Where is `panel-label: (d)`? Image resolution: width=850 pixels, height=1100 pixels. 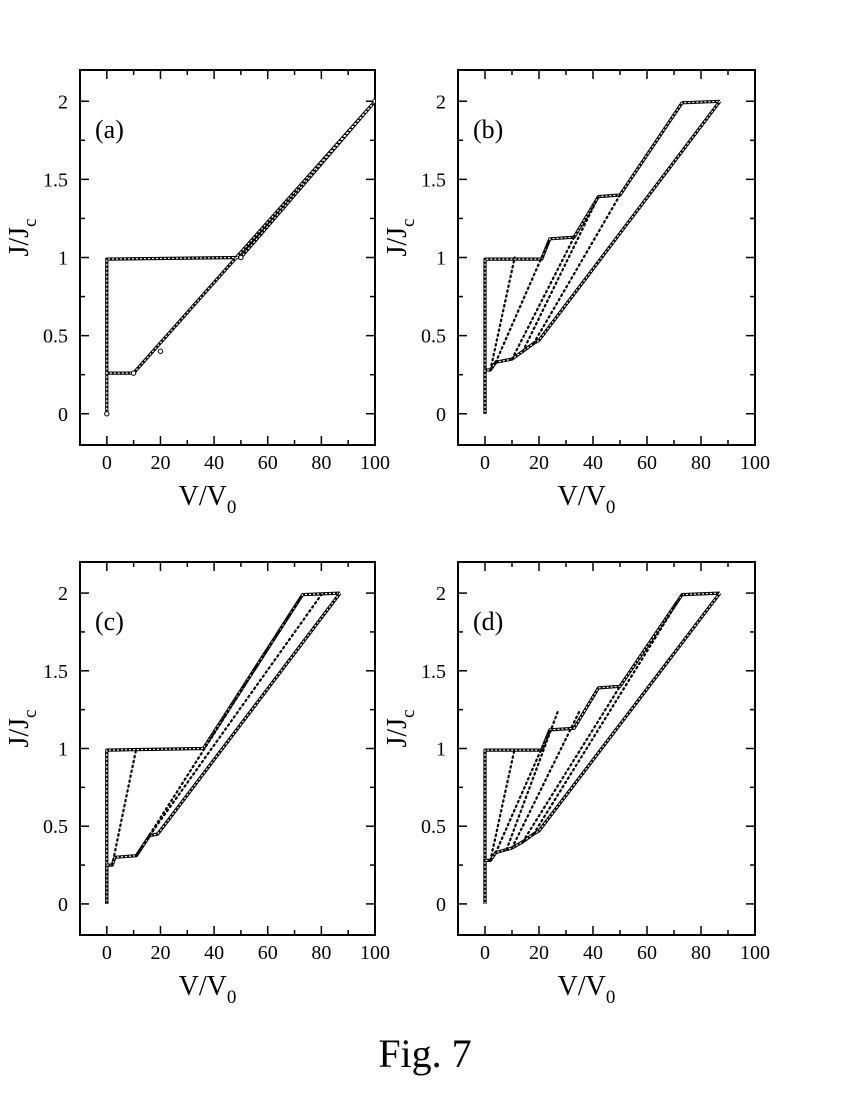
panel-label: (d) is located at coordinates (488, 621).